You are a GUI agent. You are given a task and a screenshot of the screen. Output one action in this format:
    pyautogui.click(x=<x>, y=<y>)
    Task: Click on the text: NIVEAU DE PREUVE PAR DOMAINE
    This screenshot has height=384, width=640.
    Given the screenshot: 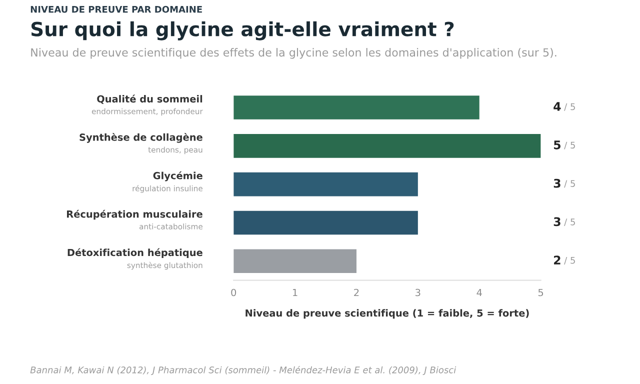 What is the action you would take?
    pyautogui.click(x=116, y=9)
    